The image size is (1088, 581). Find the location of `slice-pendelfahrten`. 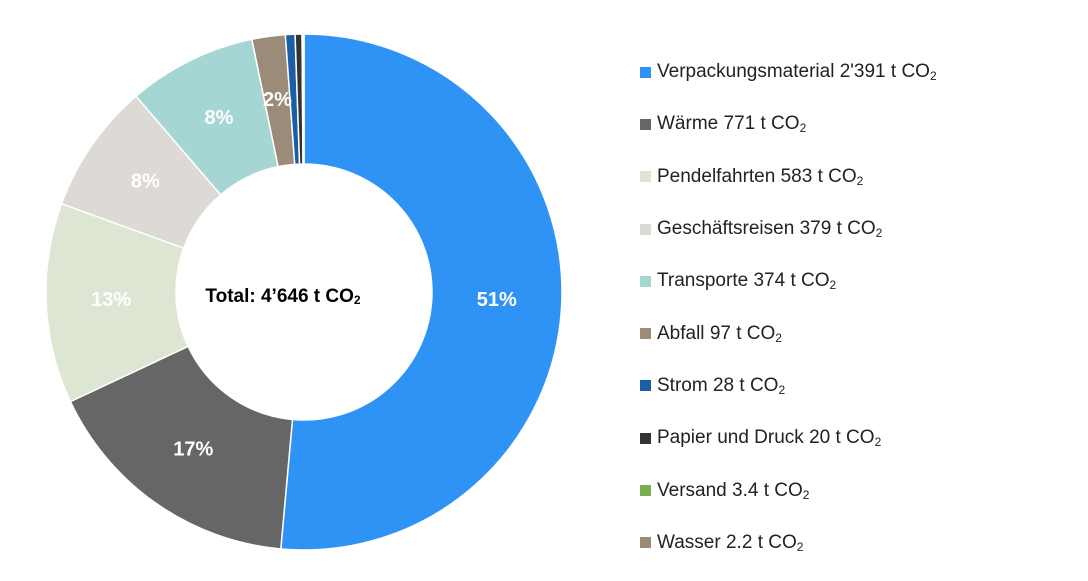

slice-pendelfahrten is located at coordinates (117, 302).